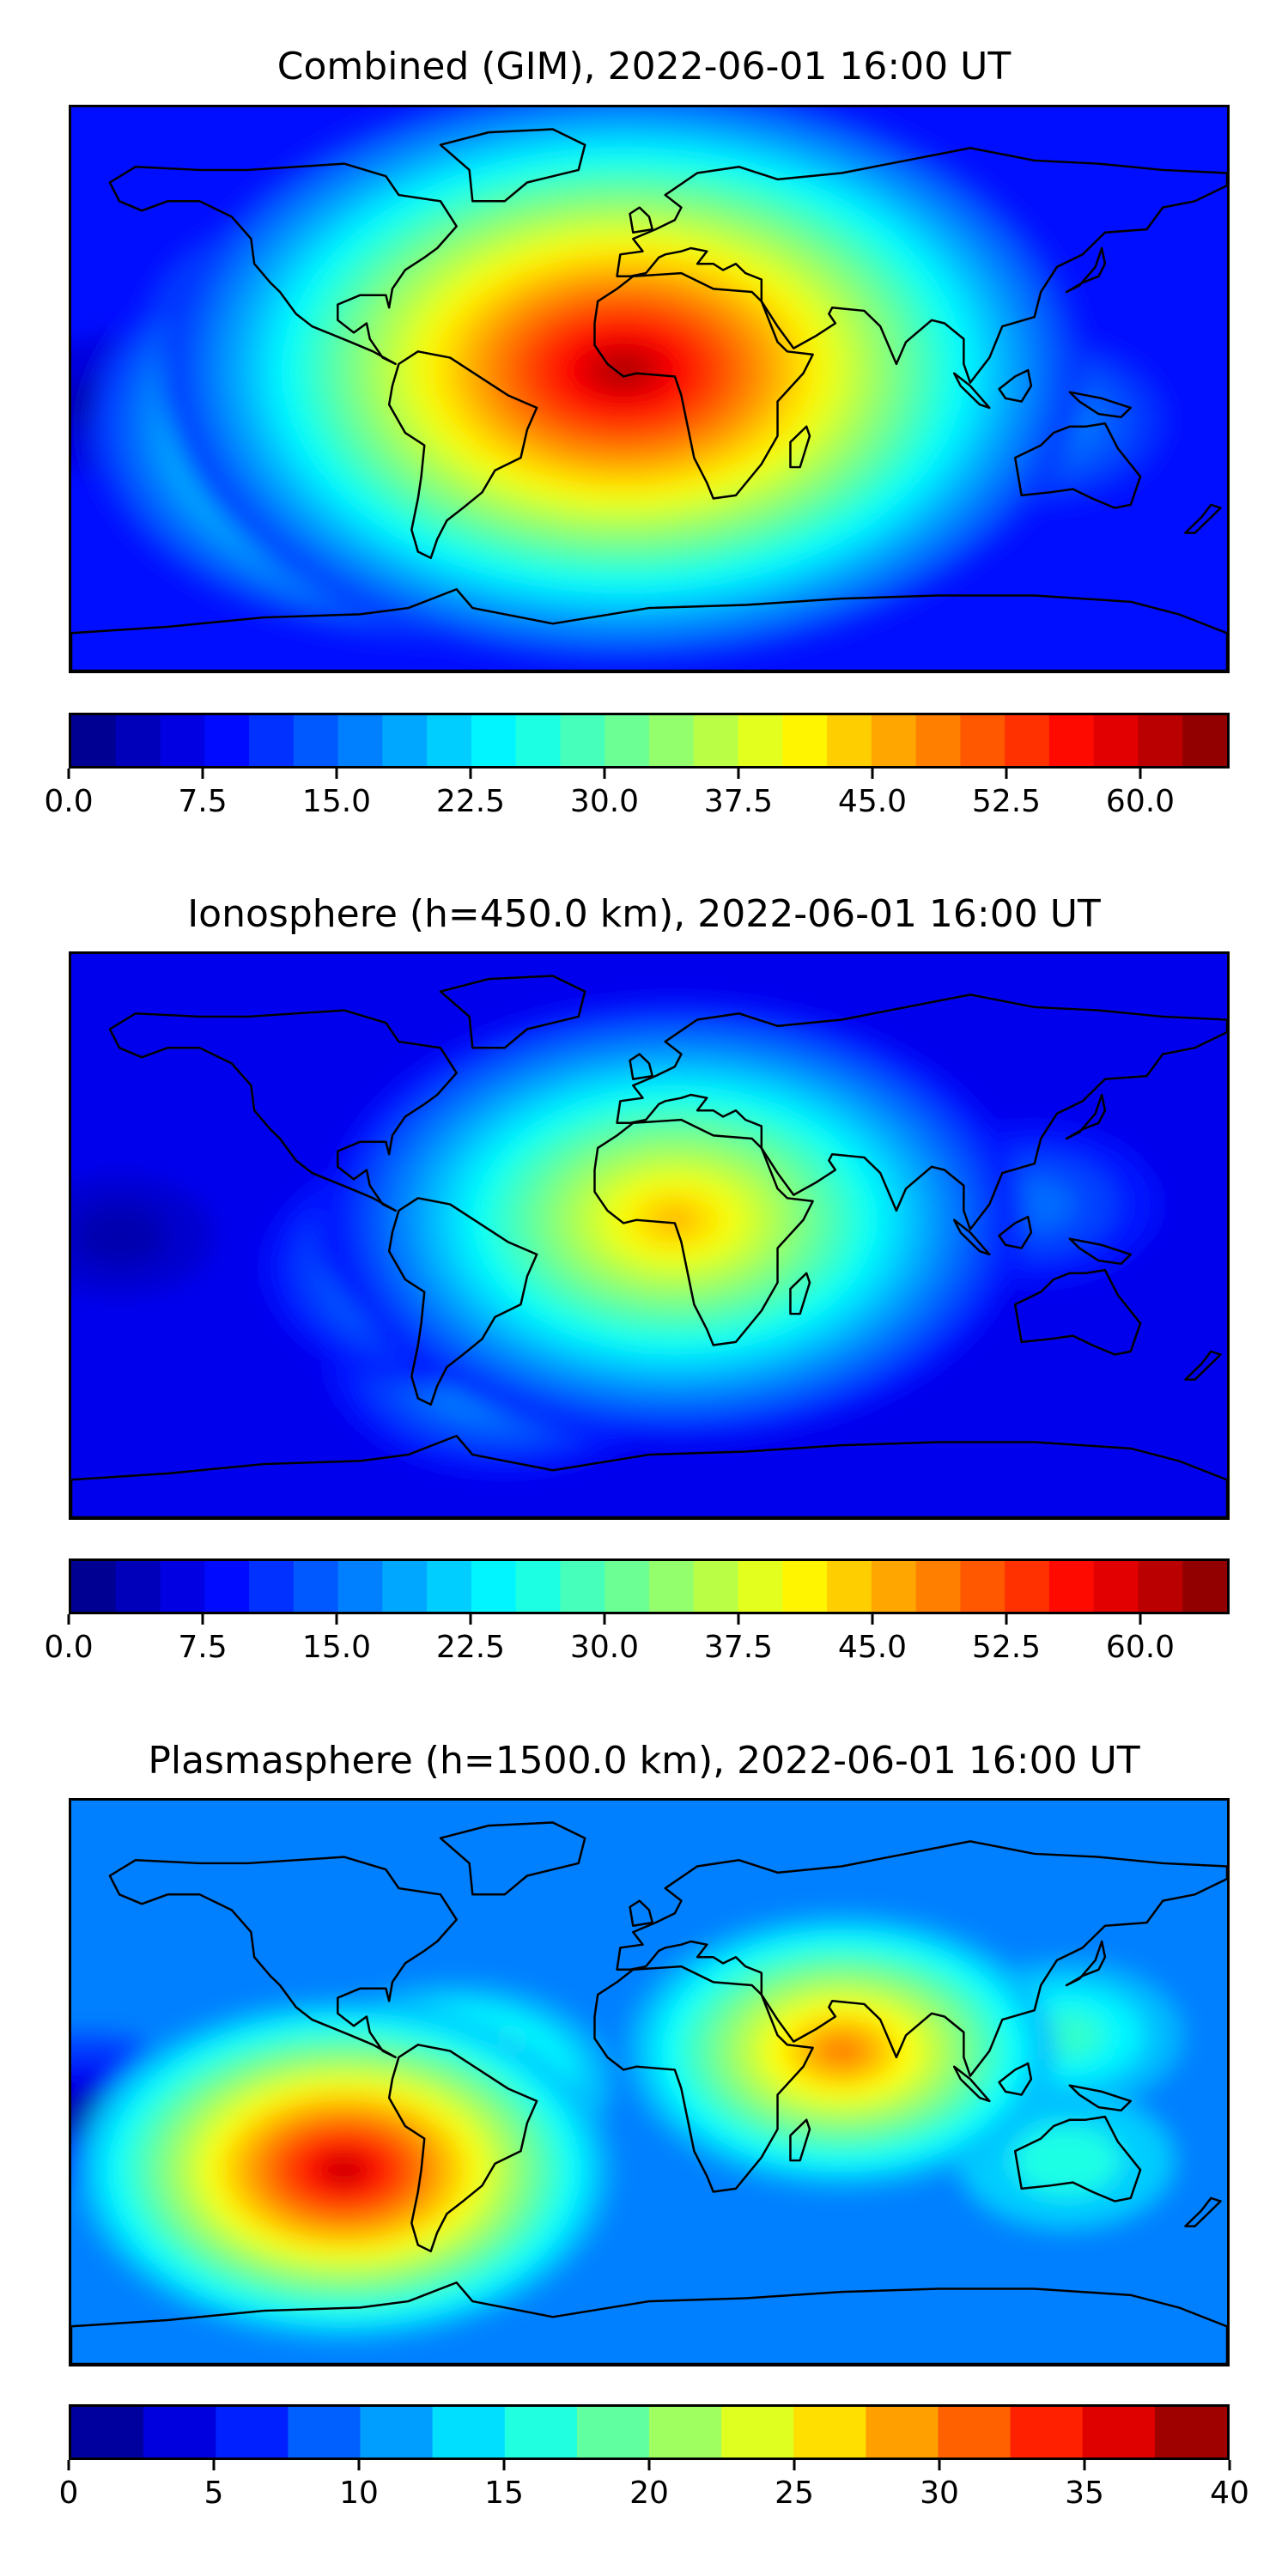 The image size is (1288, 2576). I want to click on colorbar-tick-label: 15, so click(504, 2493).